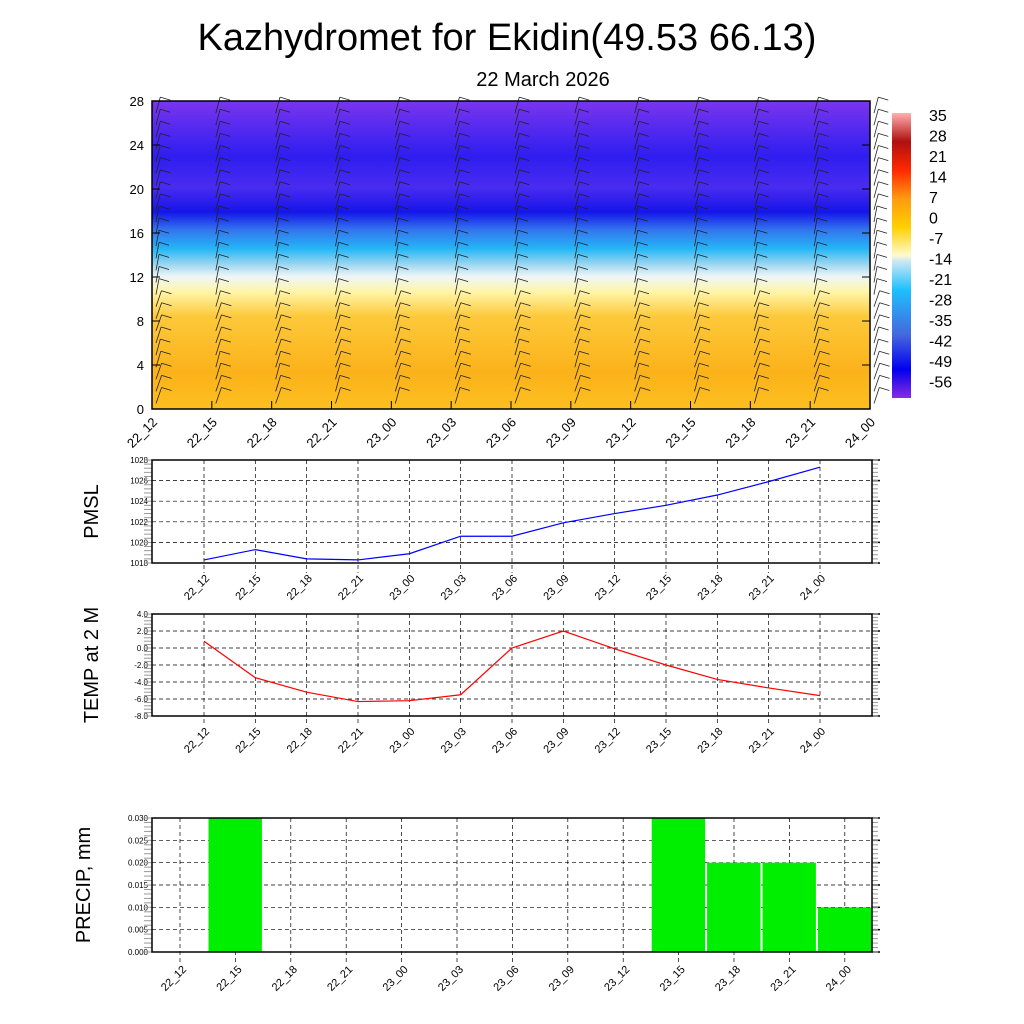 Image resolution: width=1024 pixels, height=1024 pixels. I want to click on colorbar-label: -21, so click(940, 280).